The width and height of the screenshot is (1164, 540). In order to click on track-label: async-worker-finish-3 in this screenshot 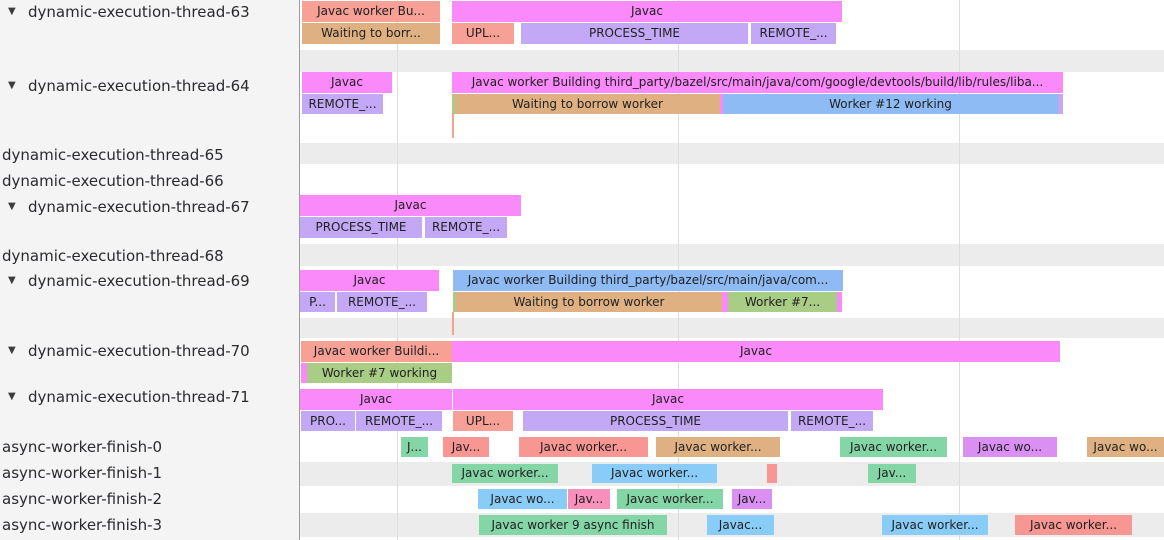, I will do `click(82, 525)`.